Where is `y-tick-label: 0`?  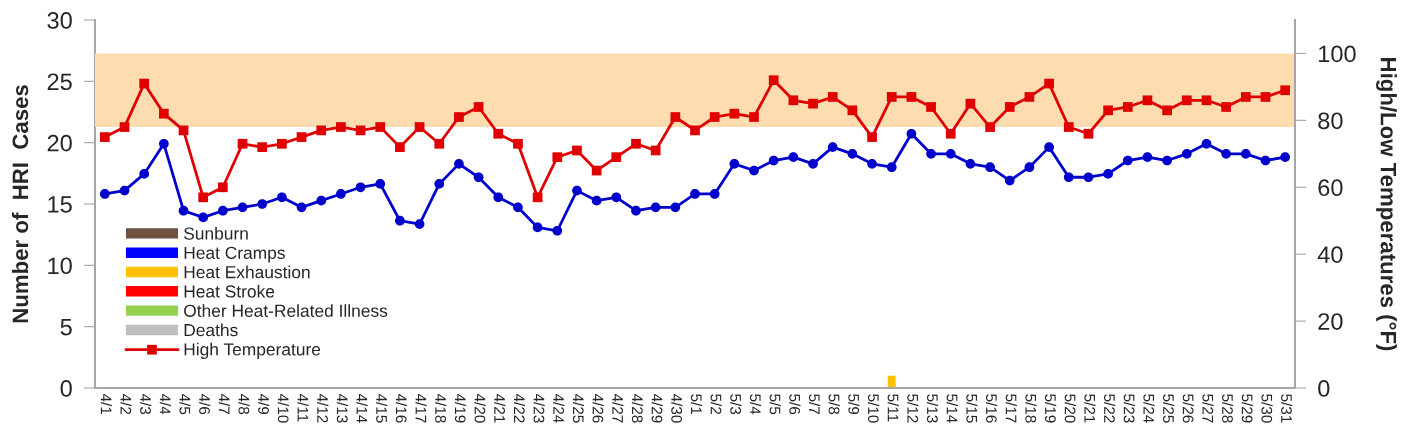
y-tick-label: 0 is located at coordinates (66, 388).